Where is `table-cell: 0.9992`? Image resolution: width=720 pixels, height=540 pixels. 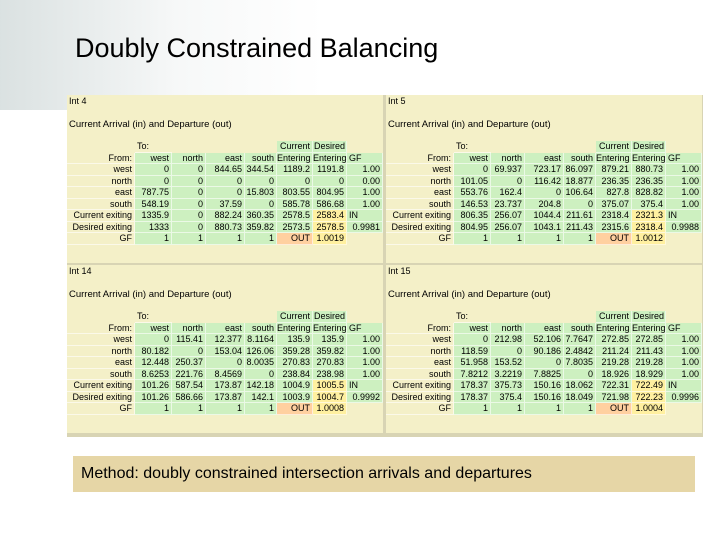
table-cell: 0.9992 is located at coordinates (365, 397).